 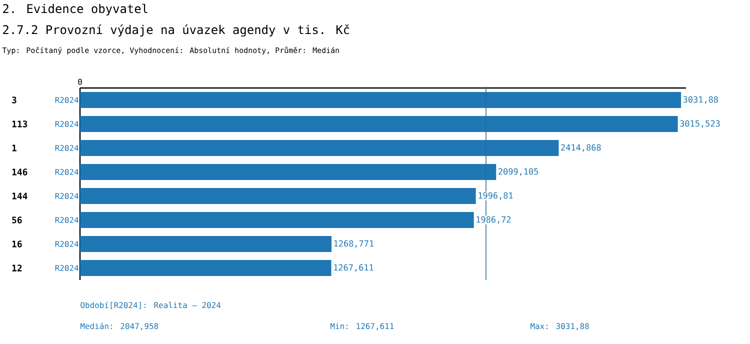 What do you see at coordinates (17, 268) in the screenshot?
I see `y-tick-label: 12` at bounding box center [17, 268].